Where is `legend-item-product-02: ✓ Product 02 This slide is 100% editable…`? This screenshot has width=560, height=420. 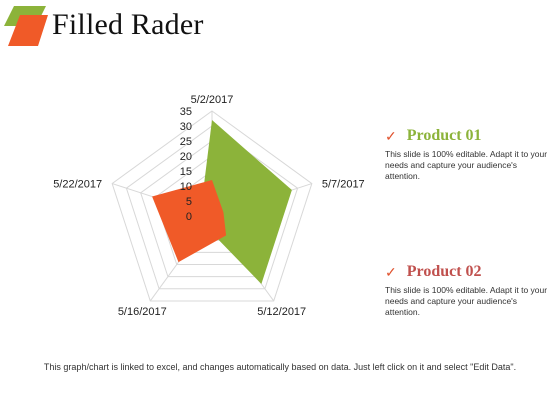
legend-item-product-02: ✓ Product 02 This slide is 100% editable… is located at coordinates (467, 290).